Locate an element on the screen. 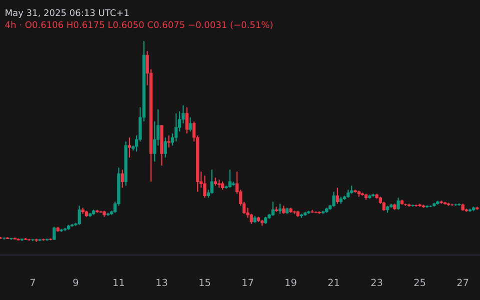 This screenshot has height=300, width=480. x-tick-label: 13 is located at coordinates (162, 282).